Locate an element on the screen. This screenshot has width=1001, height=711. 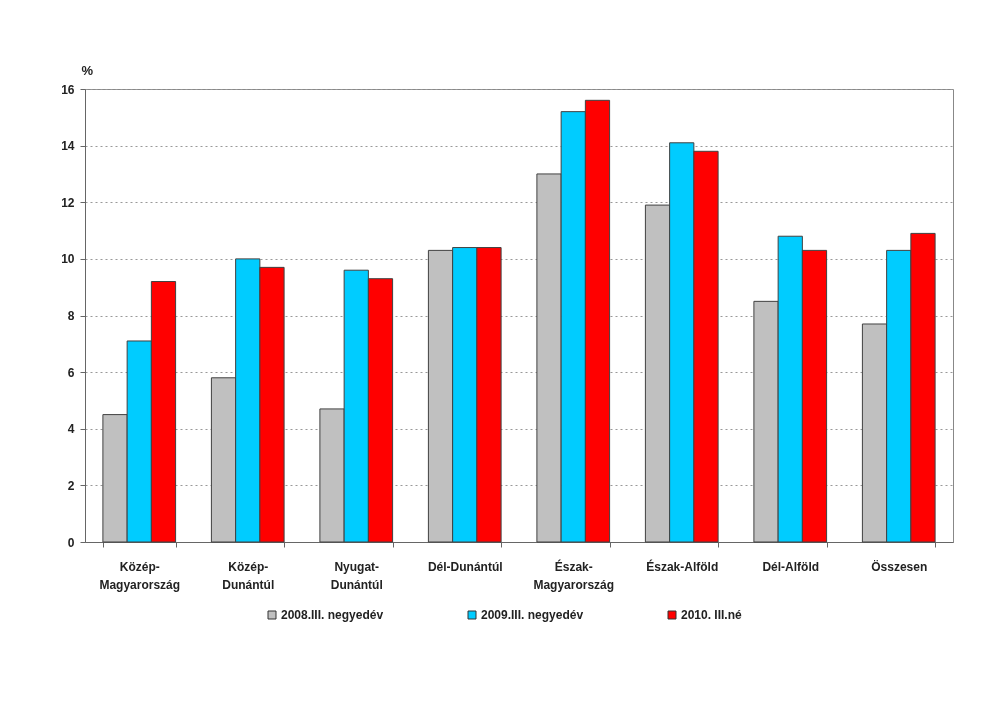
y-tick-label: 10 is located at coordinates (68, 259).